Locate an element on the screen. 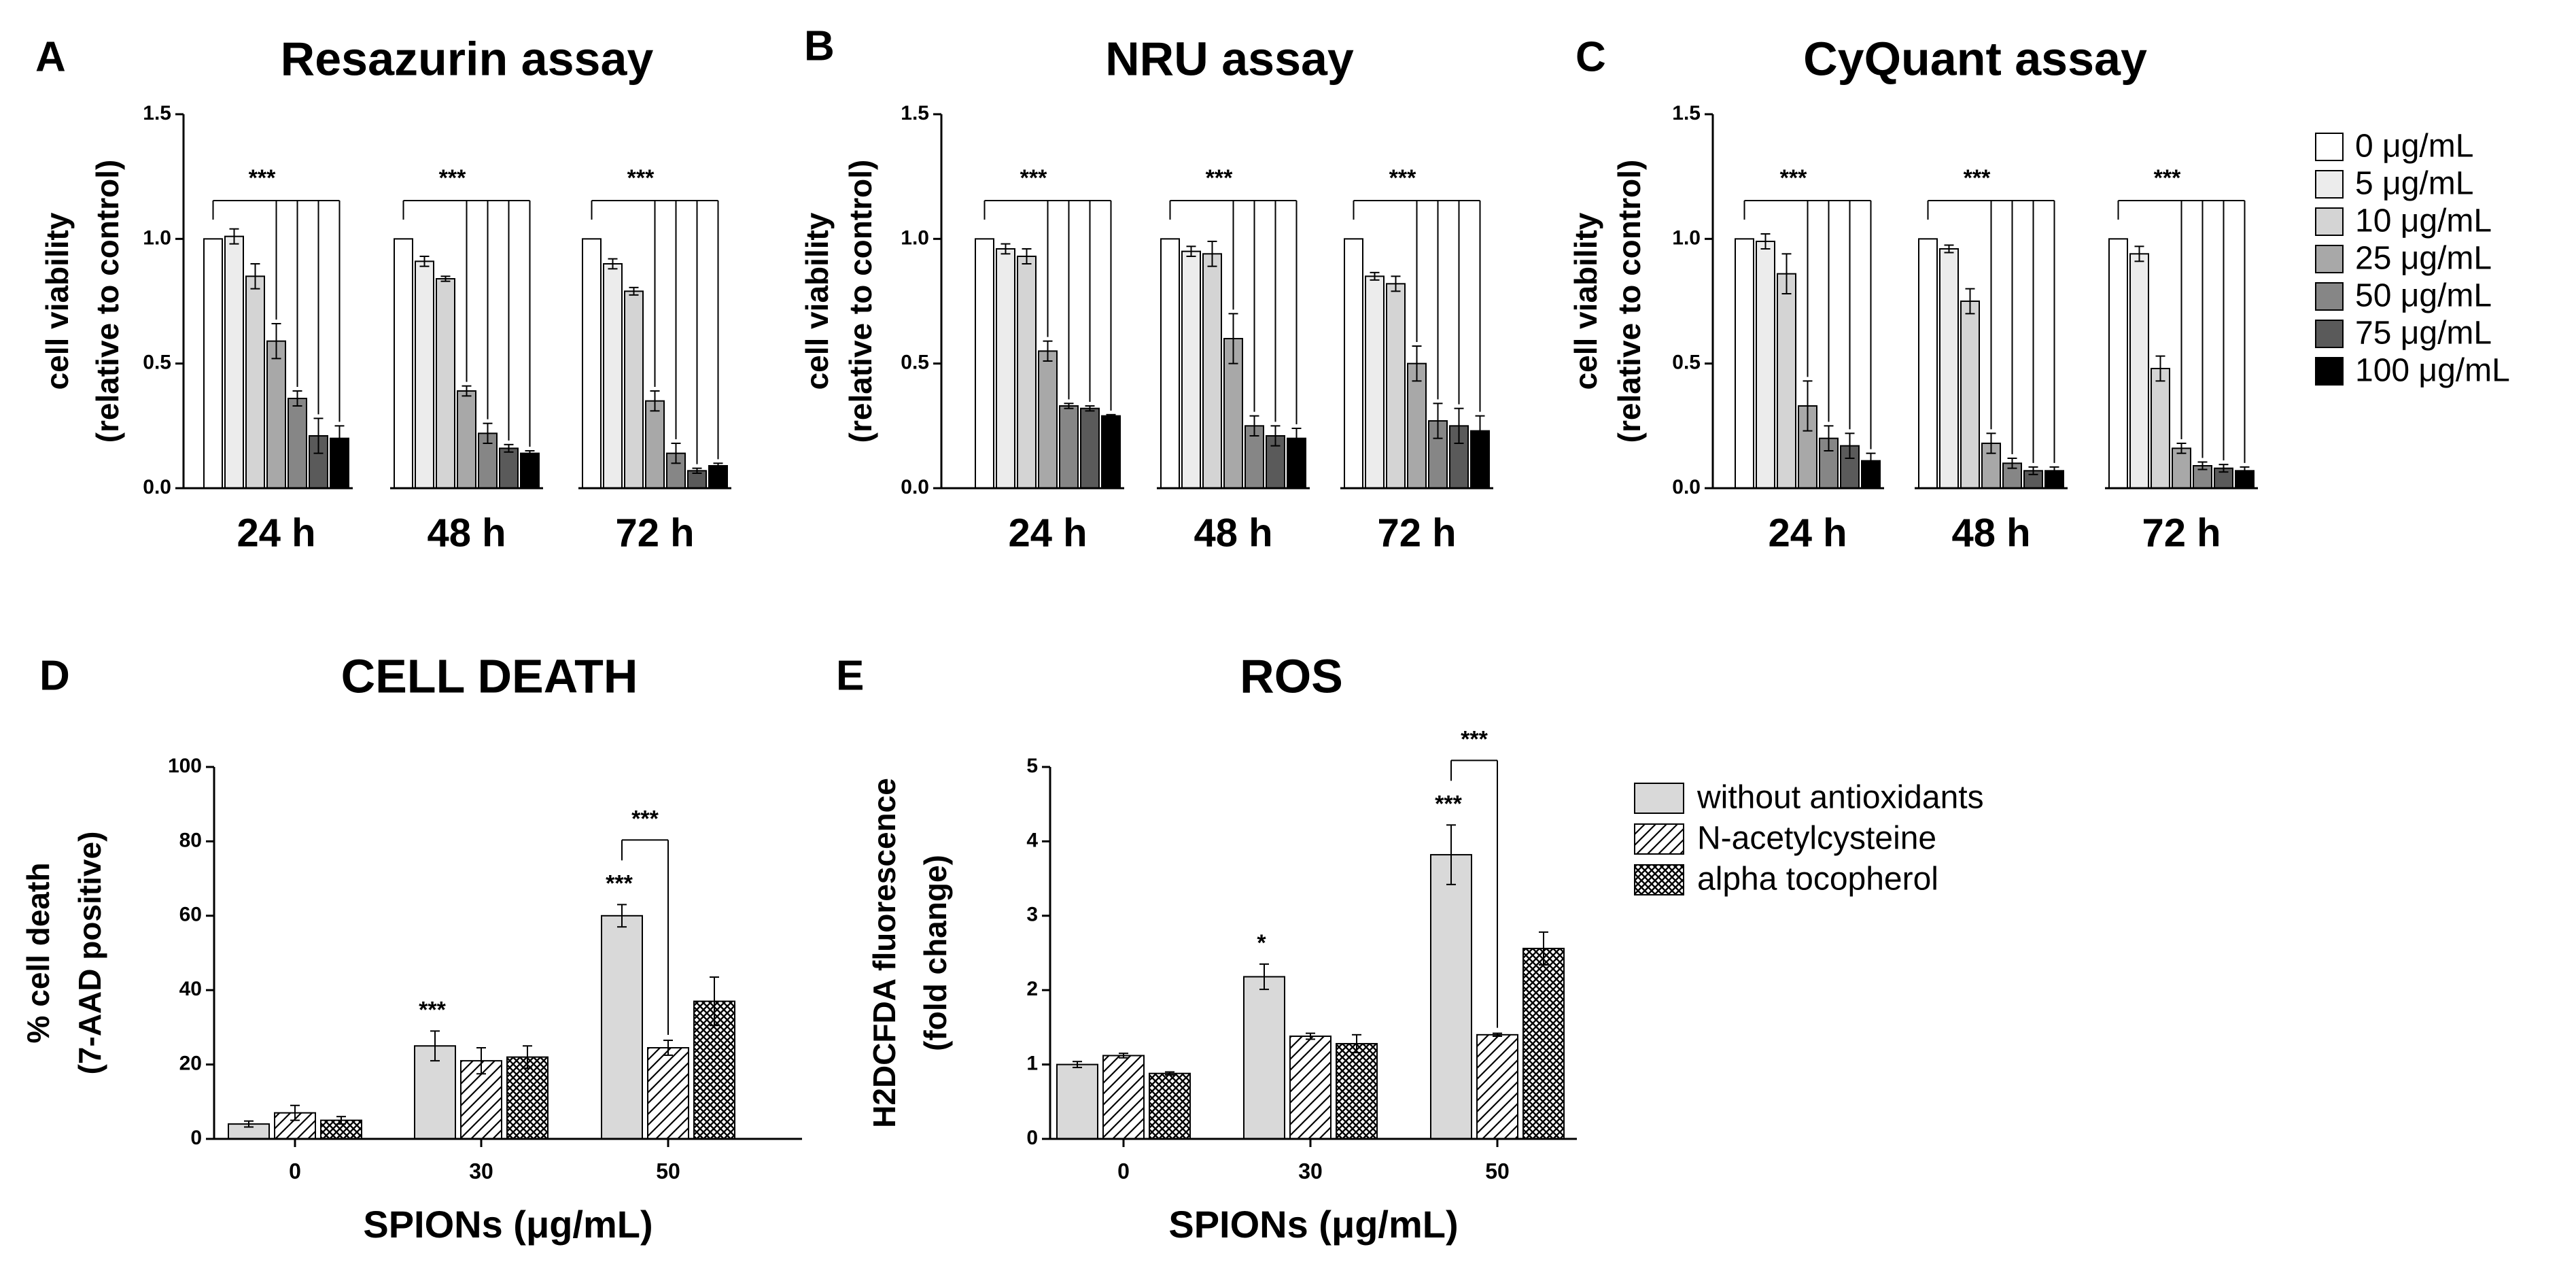 The width and height of the screenshot is (2576, 1264). legend-item: without antioxidants is located at coordinates (1809, 798).